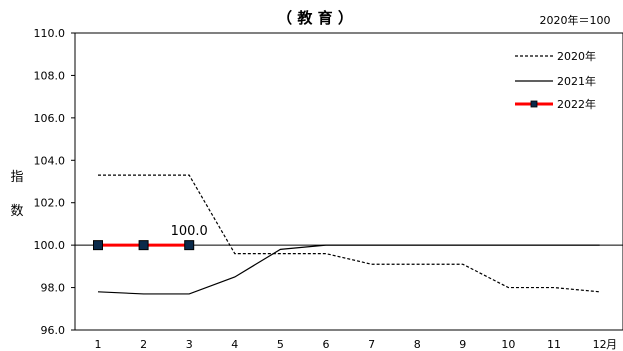  What do you see at coordinates (371, 344) in the screenshot?
I see `x-tick-label: 7` at bounding box center [371, 344].